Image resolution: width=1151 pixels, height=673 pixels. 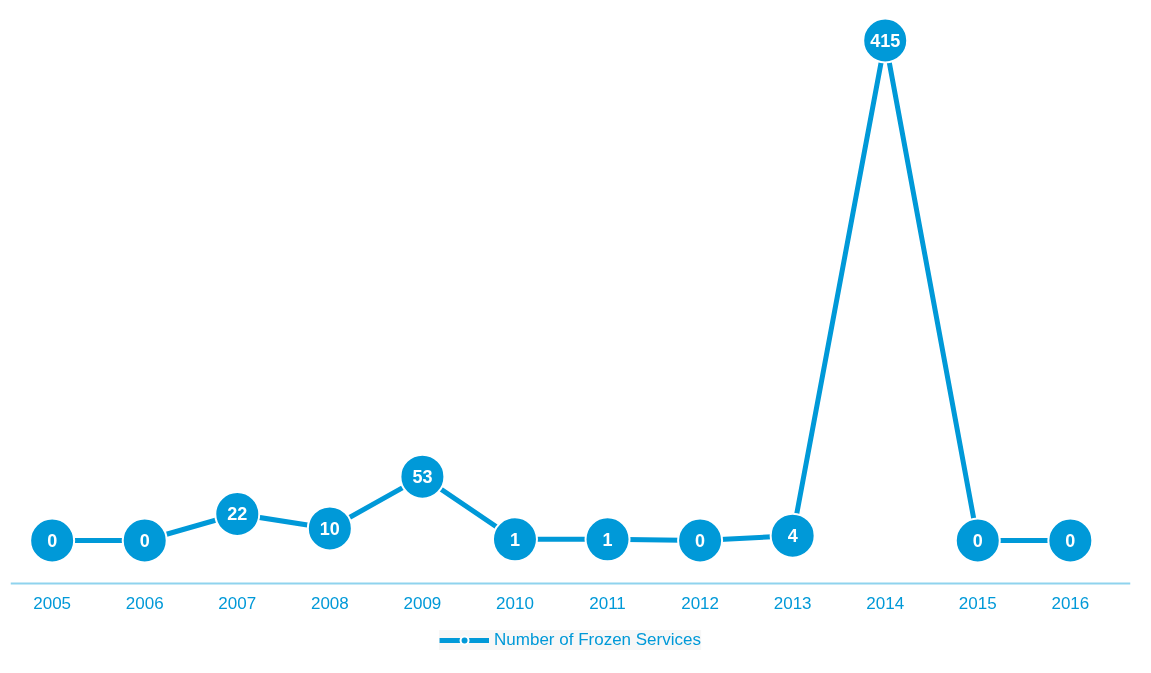 What do you see at coordinates (422, 603) in the screenshot?
I see `x-tick-label: 2009` at bounding box center [422, 603].